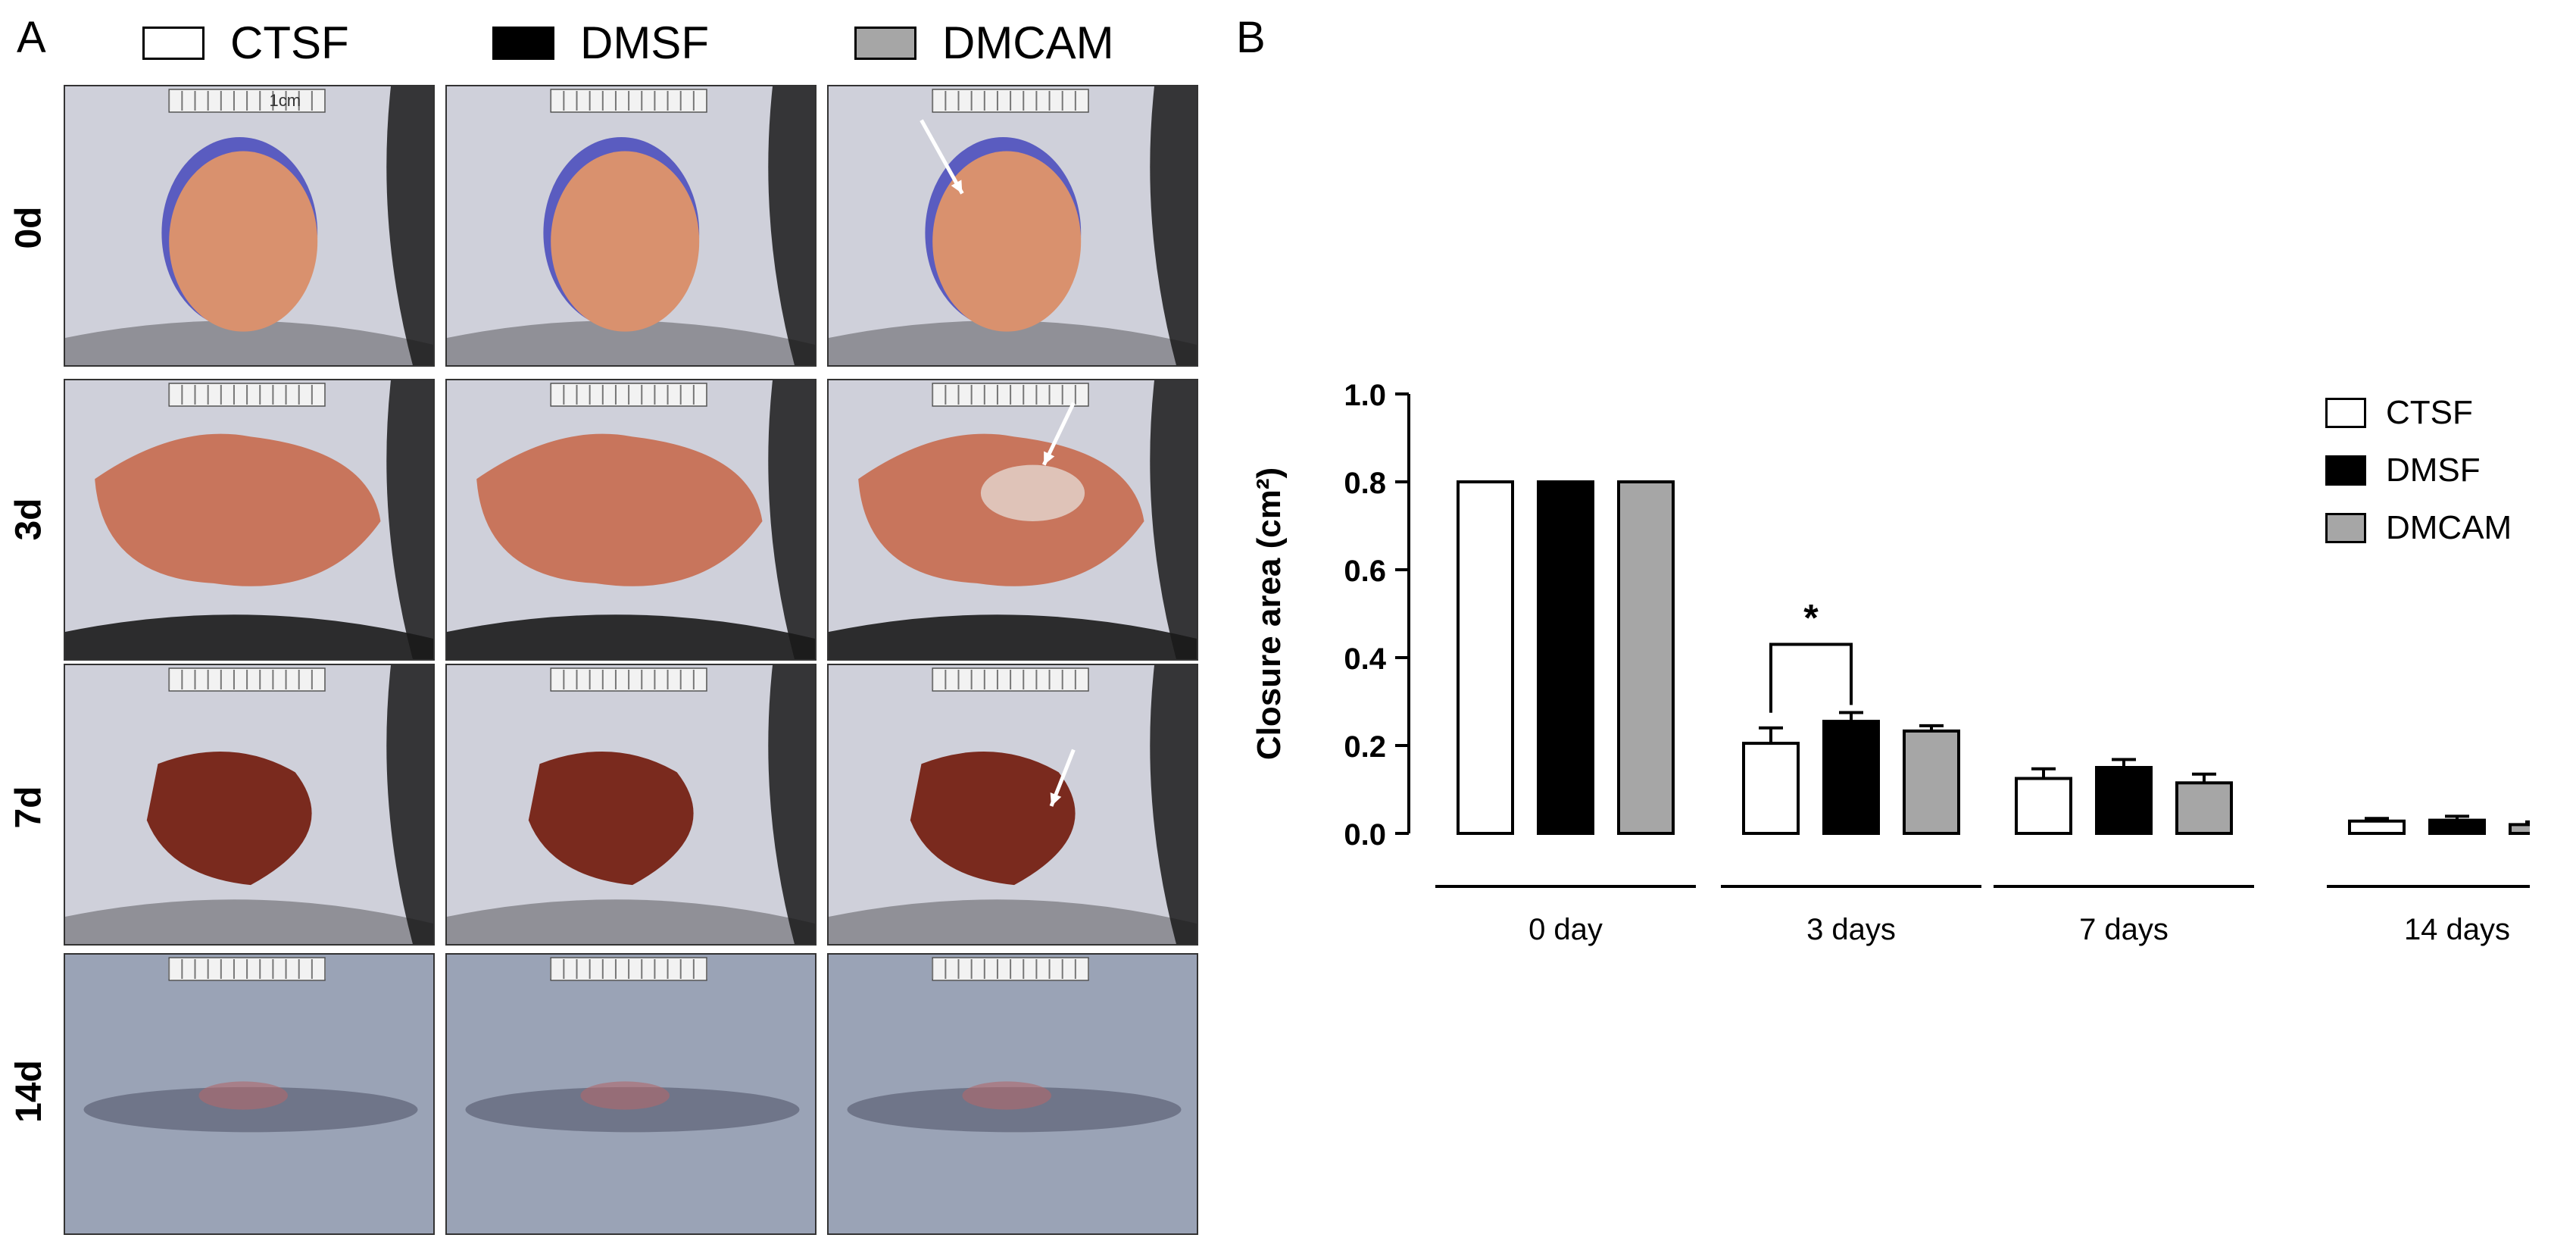  What do you see at coordinates (1365, 571) in the screenshot?
I see `y-tick-label: 0.6` at bounding box center [1365, 571].